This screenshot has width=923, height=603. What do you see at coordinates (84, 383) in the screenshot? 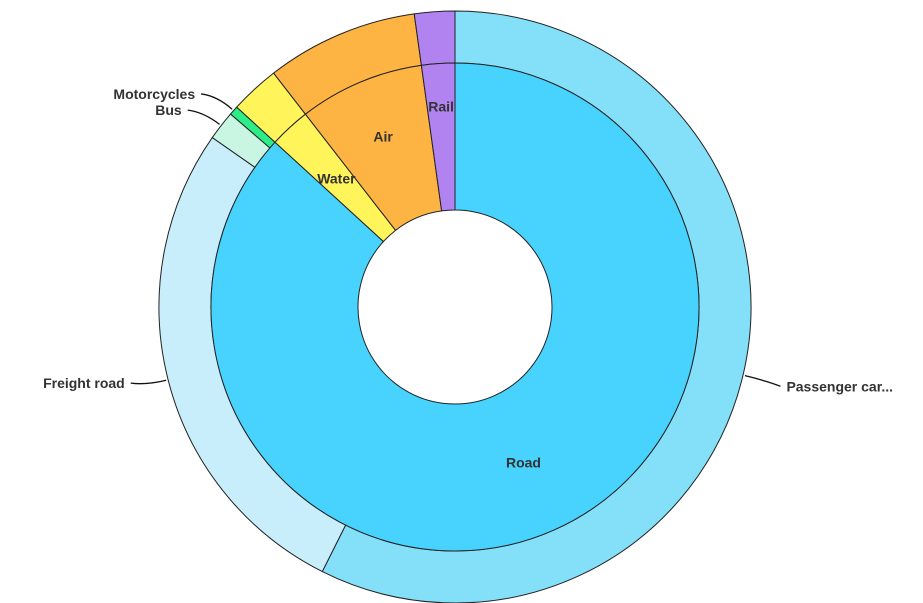
I see `outer-label-freight-road: Freight road` at bounding box center [84, 383].